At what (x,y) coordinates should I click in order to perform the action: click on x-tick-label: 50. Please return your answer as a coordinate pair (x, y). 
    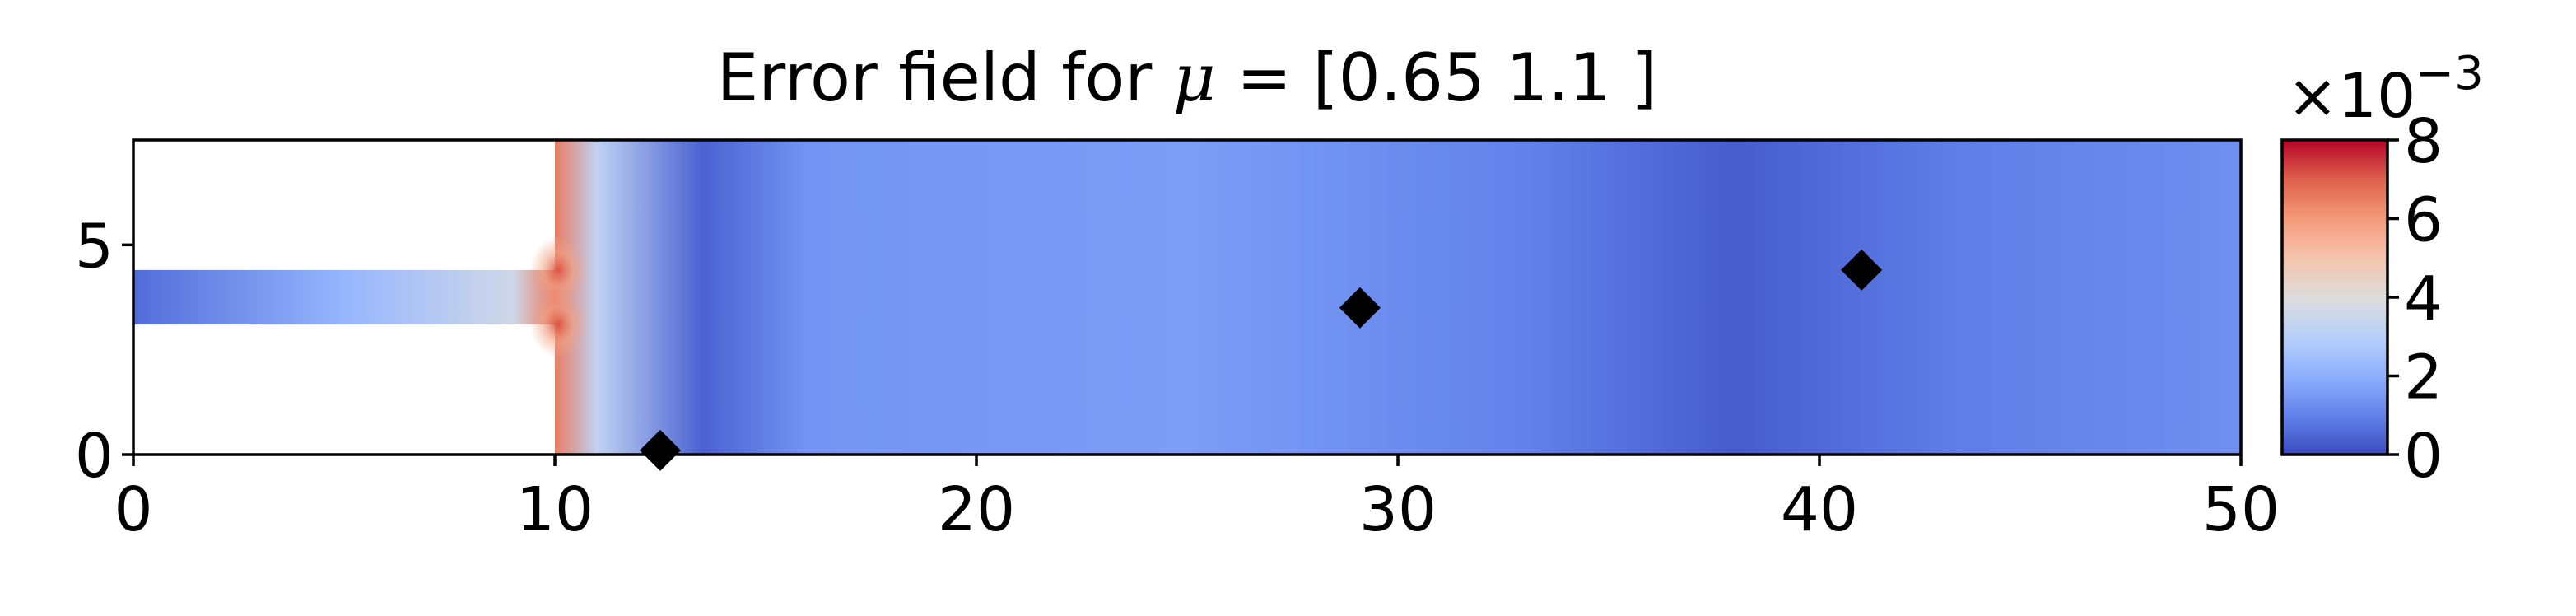
    Looking at the image, I should click on (2241, 509).